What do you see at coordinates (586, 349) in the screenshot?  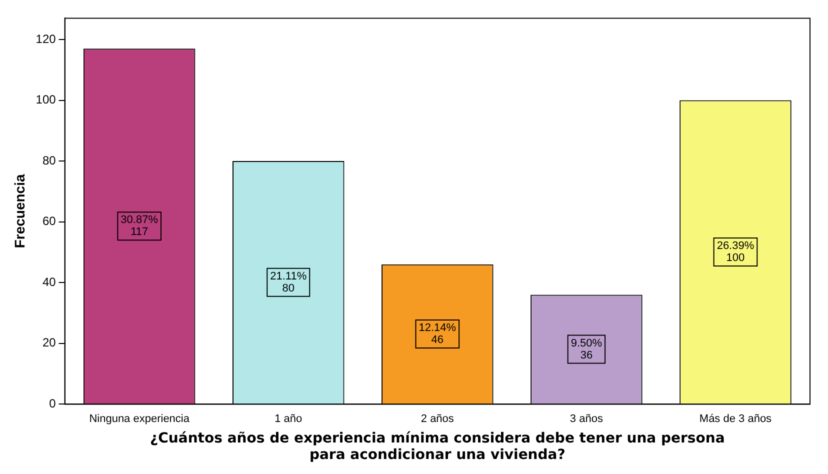 I see `data-label: 9.50% 36` at bounding box center [586, 349].